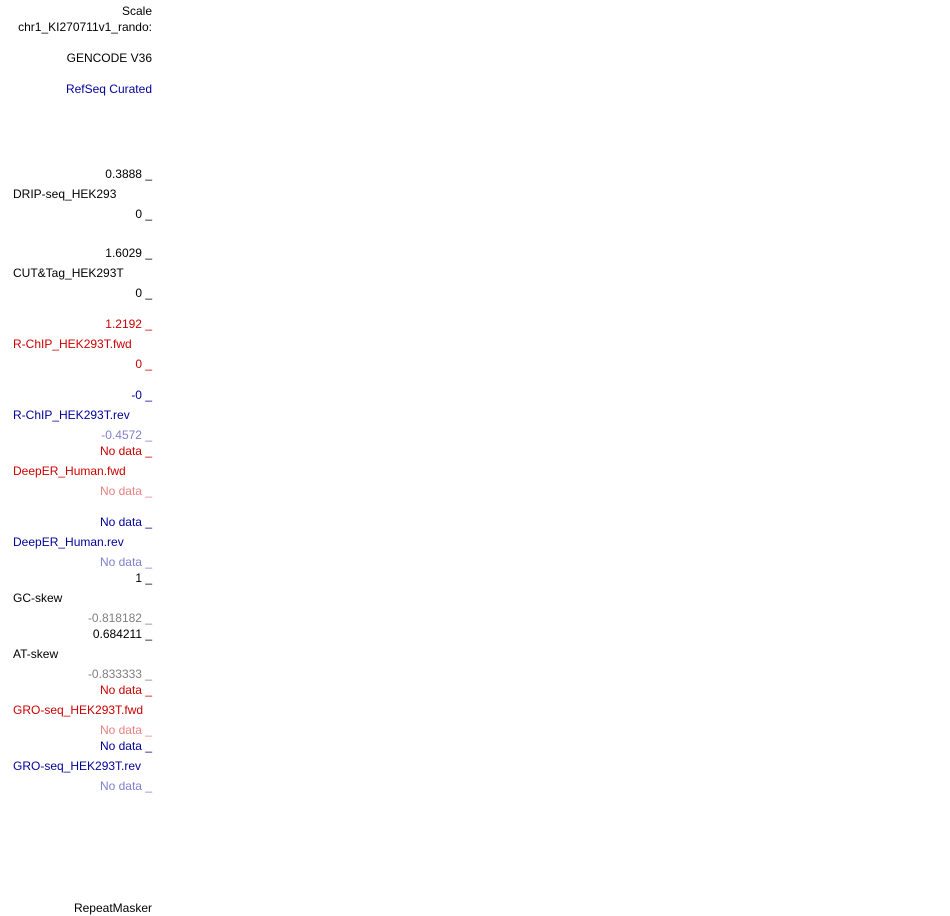 The width and height of the screenshot is (950, 916). I want to click on deeper-rev-track-name: DeepER_Human.rev, so click(68, 542).